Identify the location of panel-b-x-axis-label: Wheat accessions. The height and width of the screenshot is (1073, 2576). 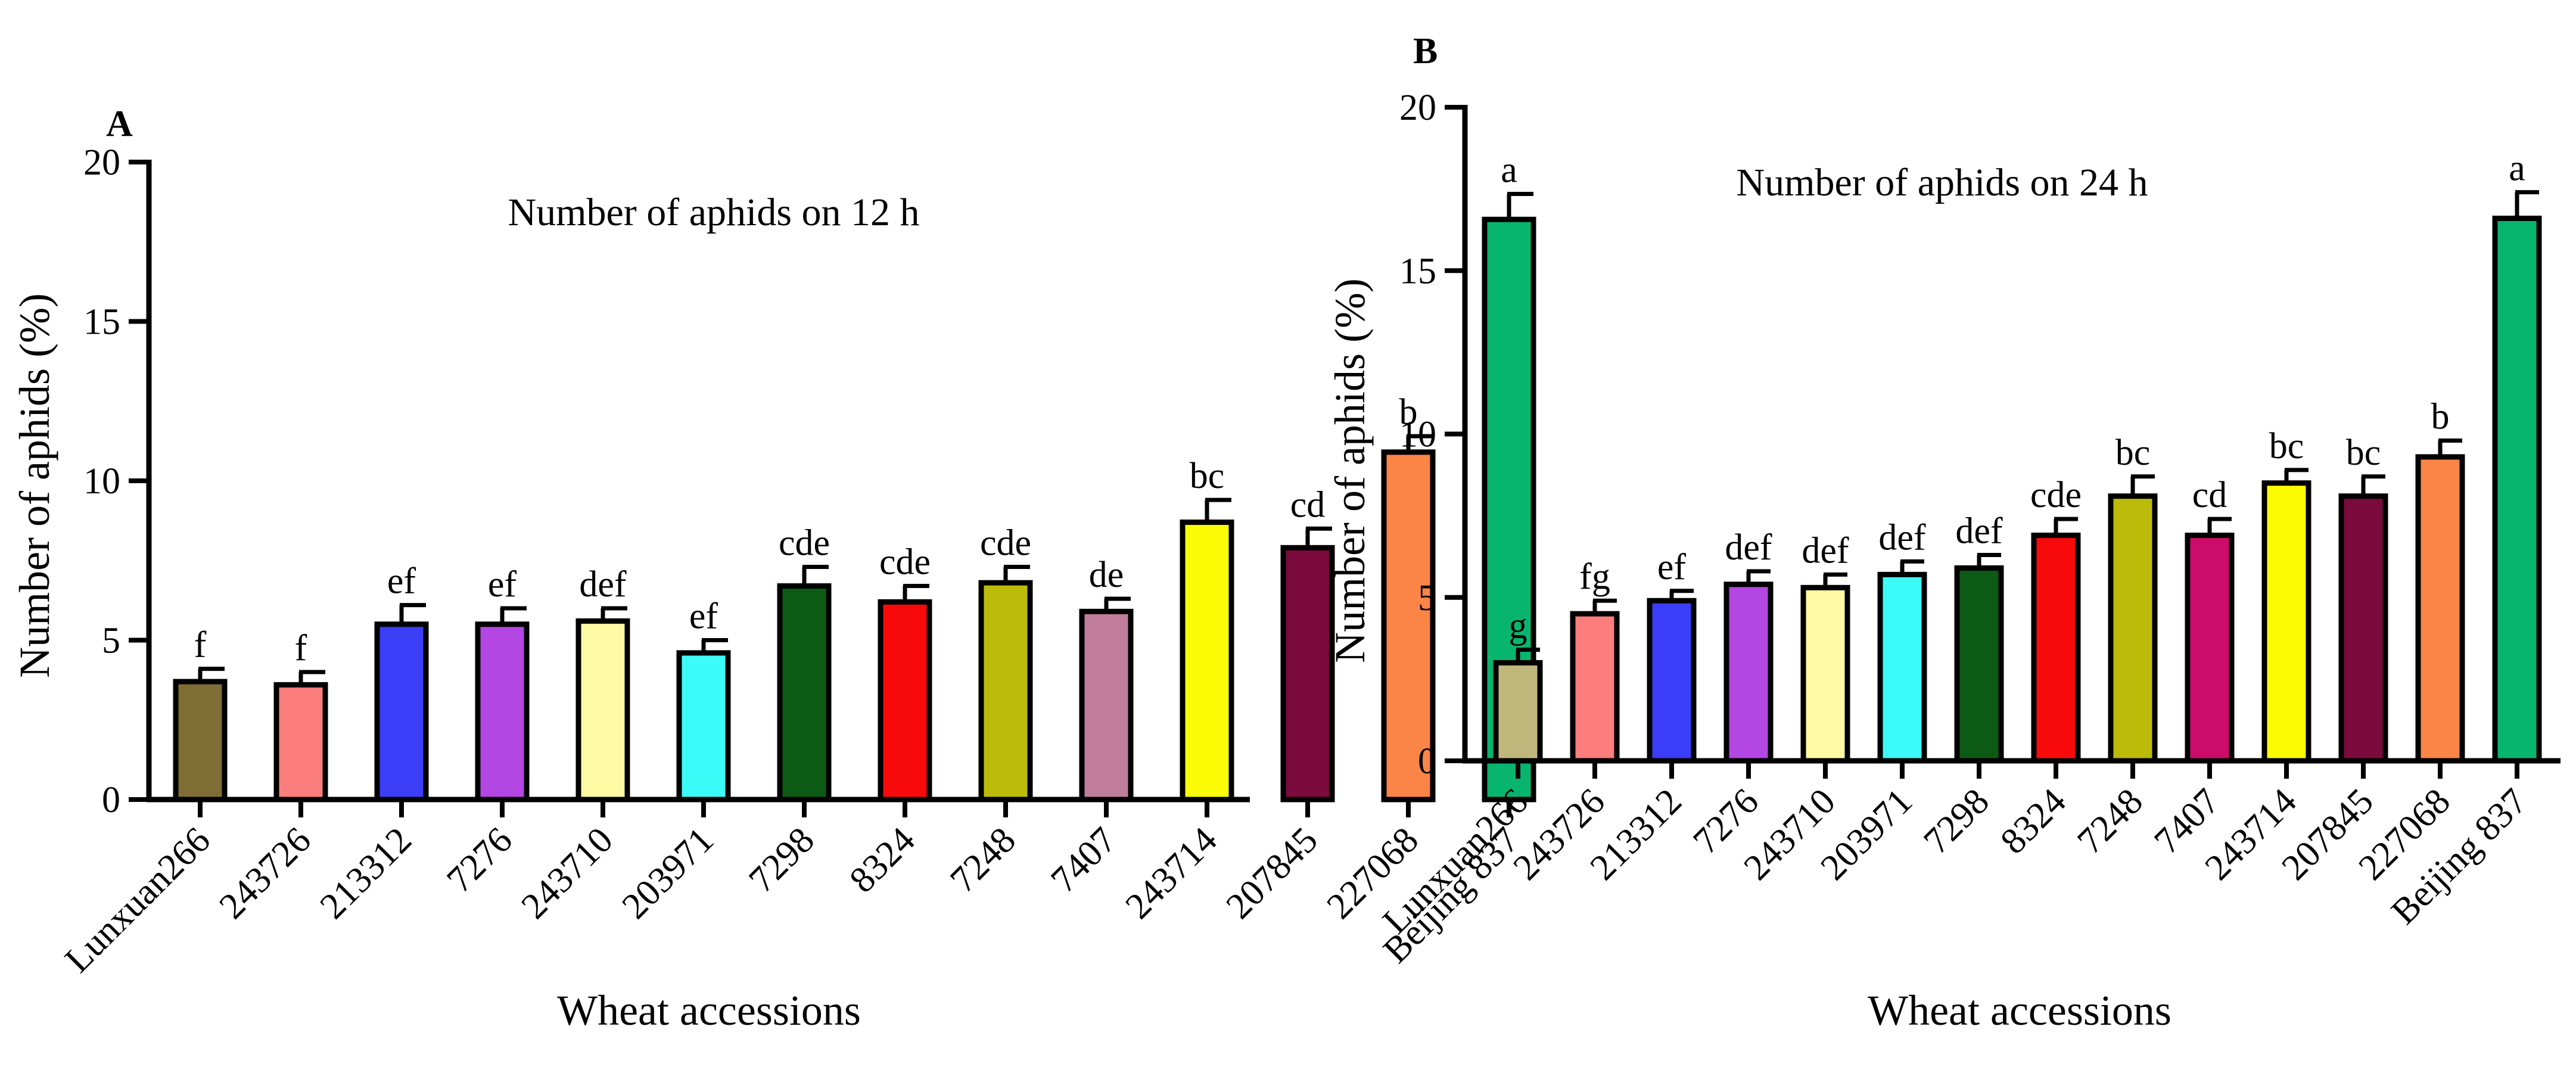
(2019, 1011).